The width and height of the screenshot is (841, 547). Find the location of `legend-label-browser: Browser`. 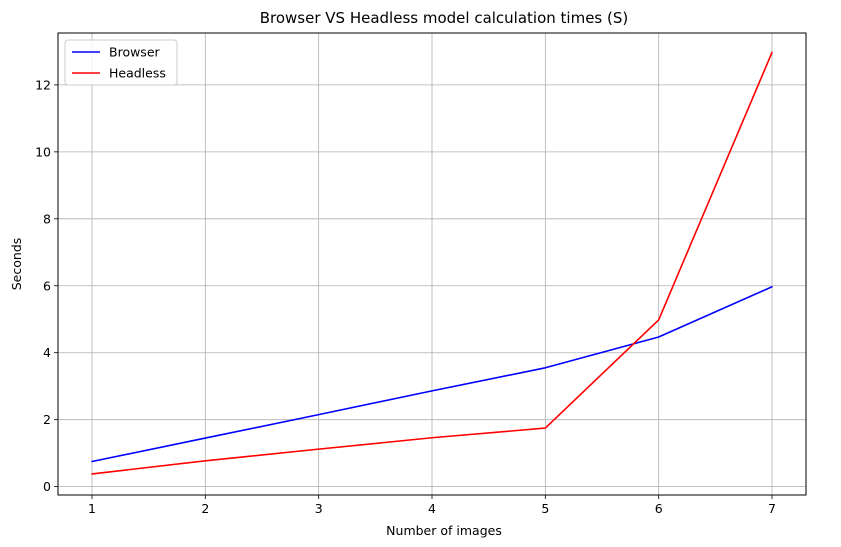

legend-label-browser: Browser is located at coordinates (135, 52).